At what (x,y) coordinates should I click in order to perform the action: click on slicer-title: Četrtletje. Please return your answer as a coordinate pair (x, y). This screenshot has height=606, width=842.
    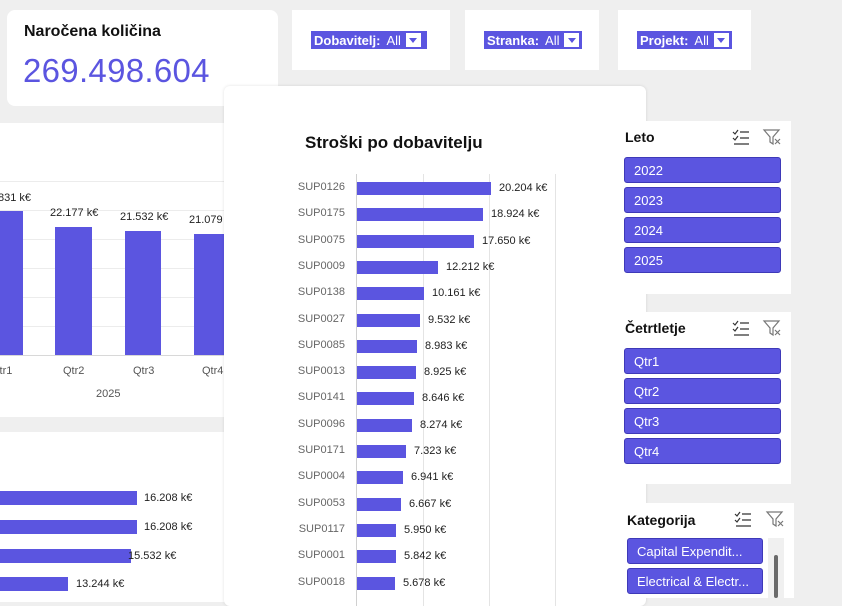
    Looking at the image, I should click on (655, 328).